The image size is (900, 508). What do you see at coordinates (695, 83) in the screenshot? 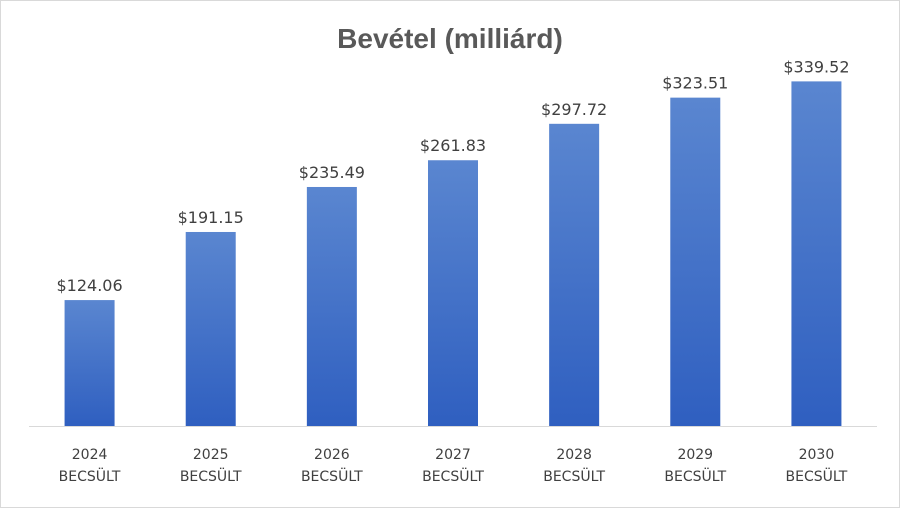
I see `data-label-2029: $323.51` at bounding box center [695, 83].